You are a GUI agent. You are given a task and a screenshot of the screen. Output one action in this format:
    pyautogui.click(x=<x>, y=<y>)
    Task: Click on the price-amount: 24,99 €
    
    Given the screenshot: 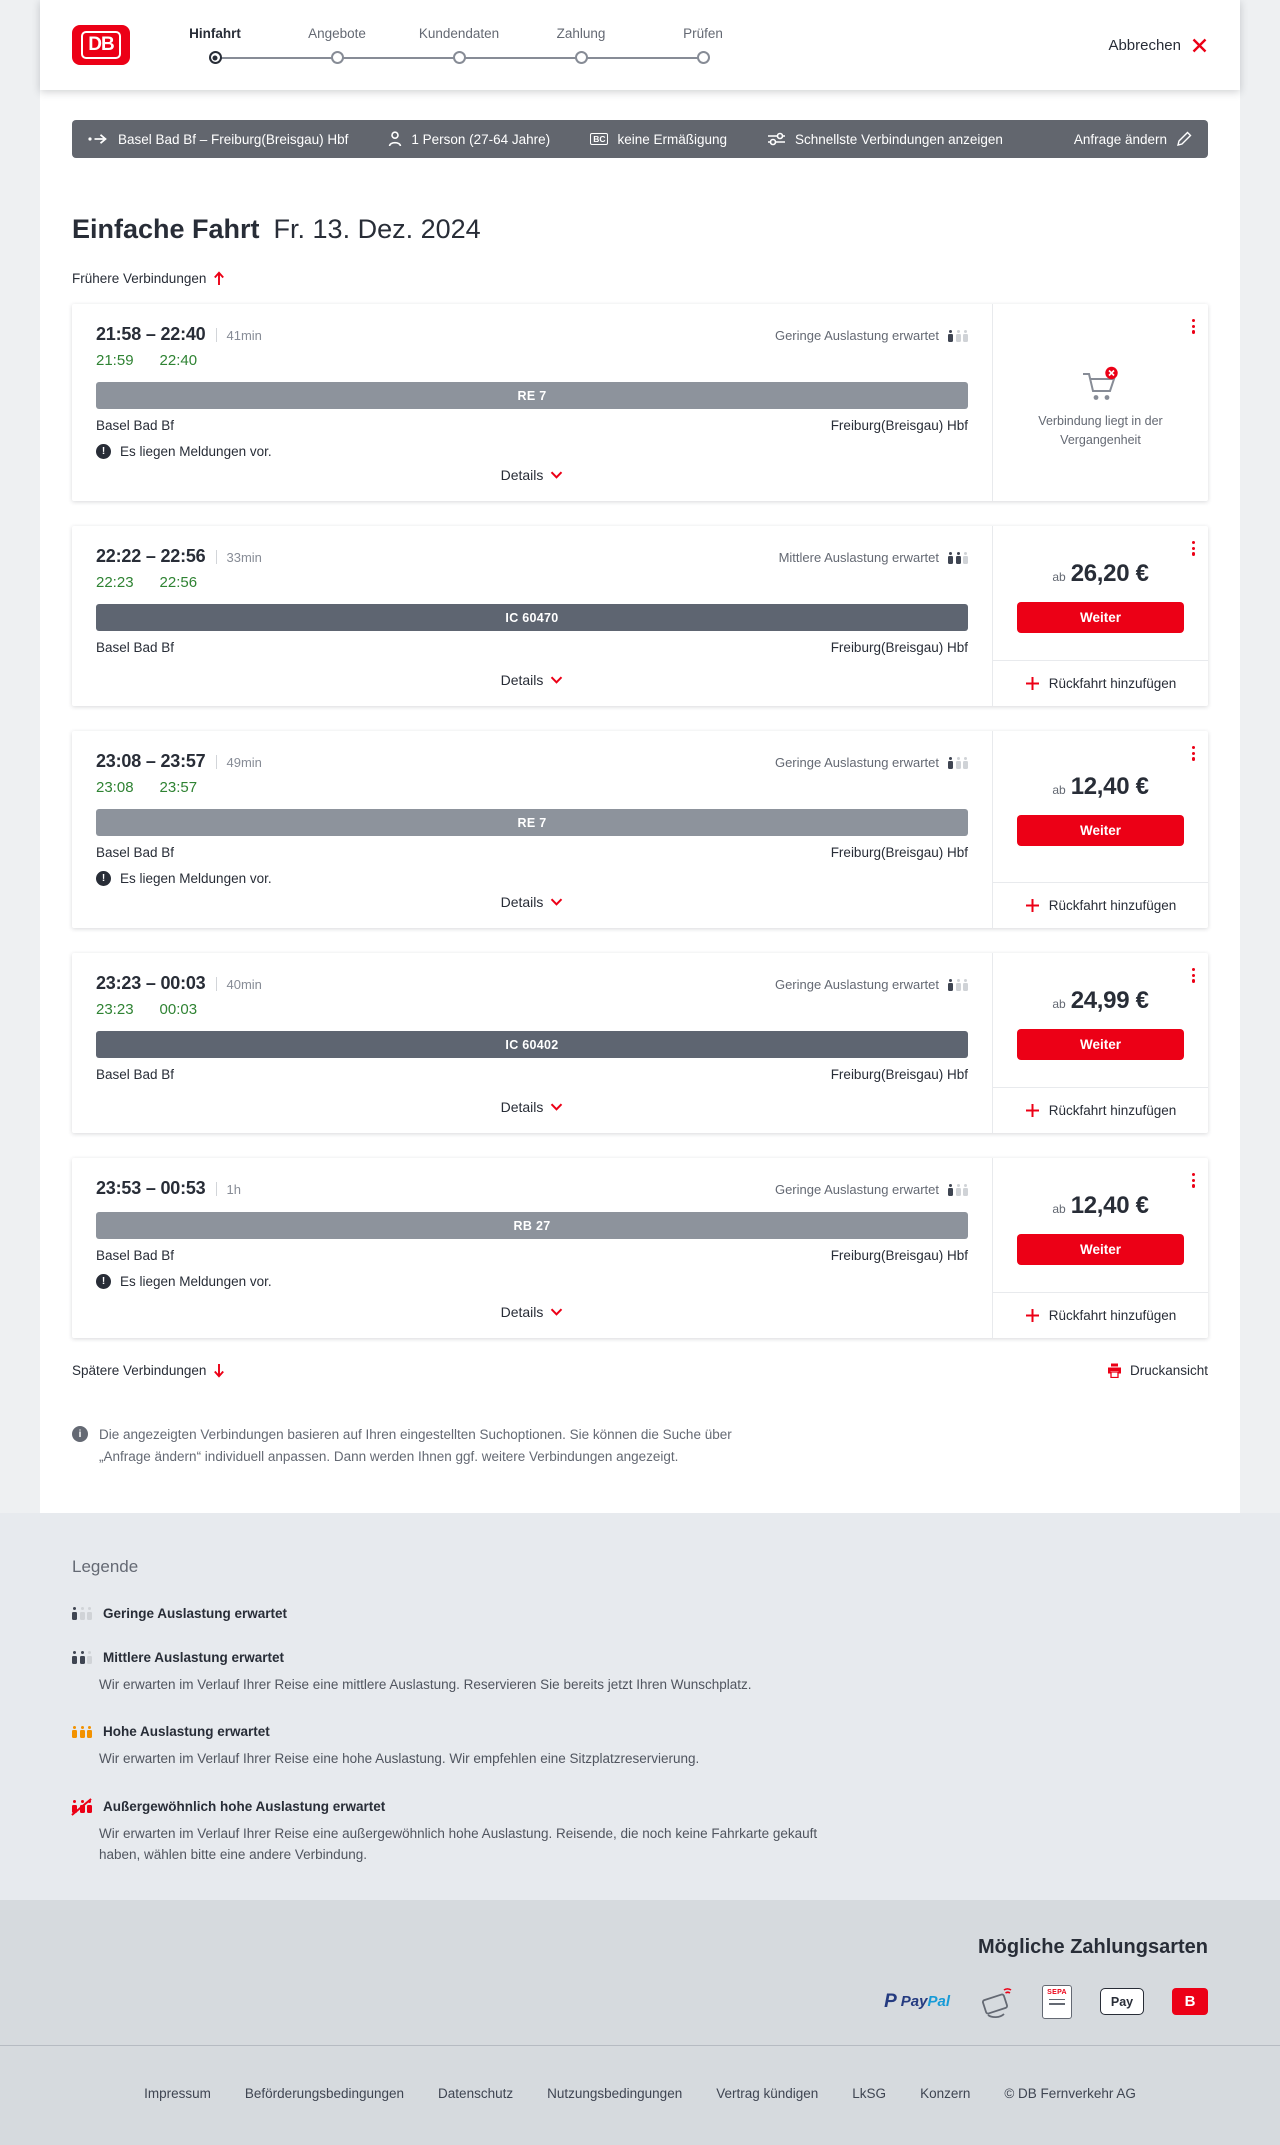 What is the action you would take?
    pyautogui.click(x=1109, y=1000)
    